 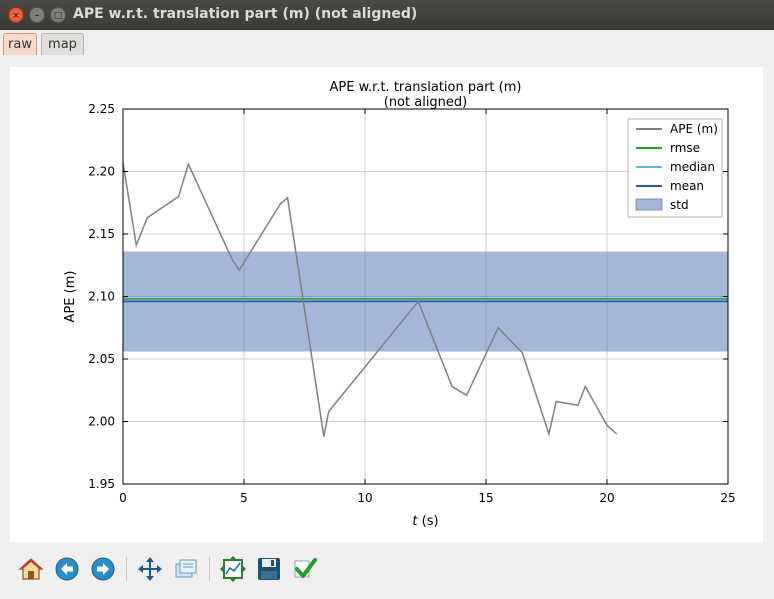 What do you see at coordinates (20, 44) in the screenshot?
I see `tab-raw: raw` at bounding box center [20, 44].